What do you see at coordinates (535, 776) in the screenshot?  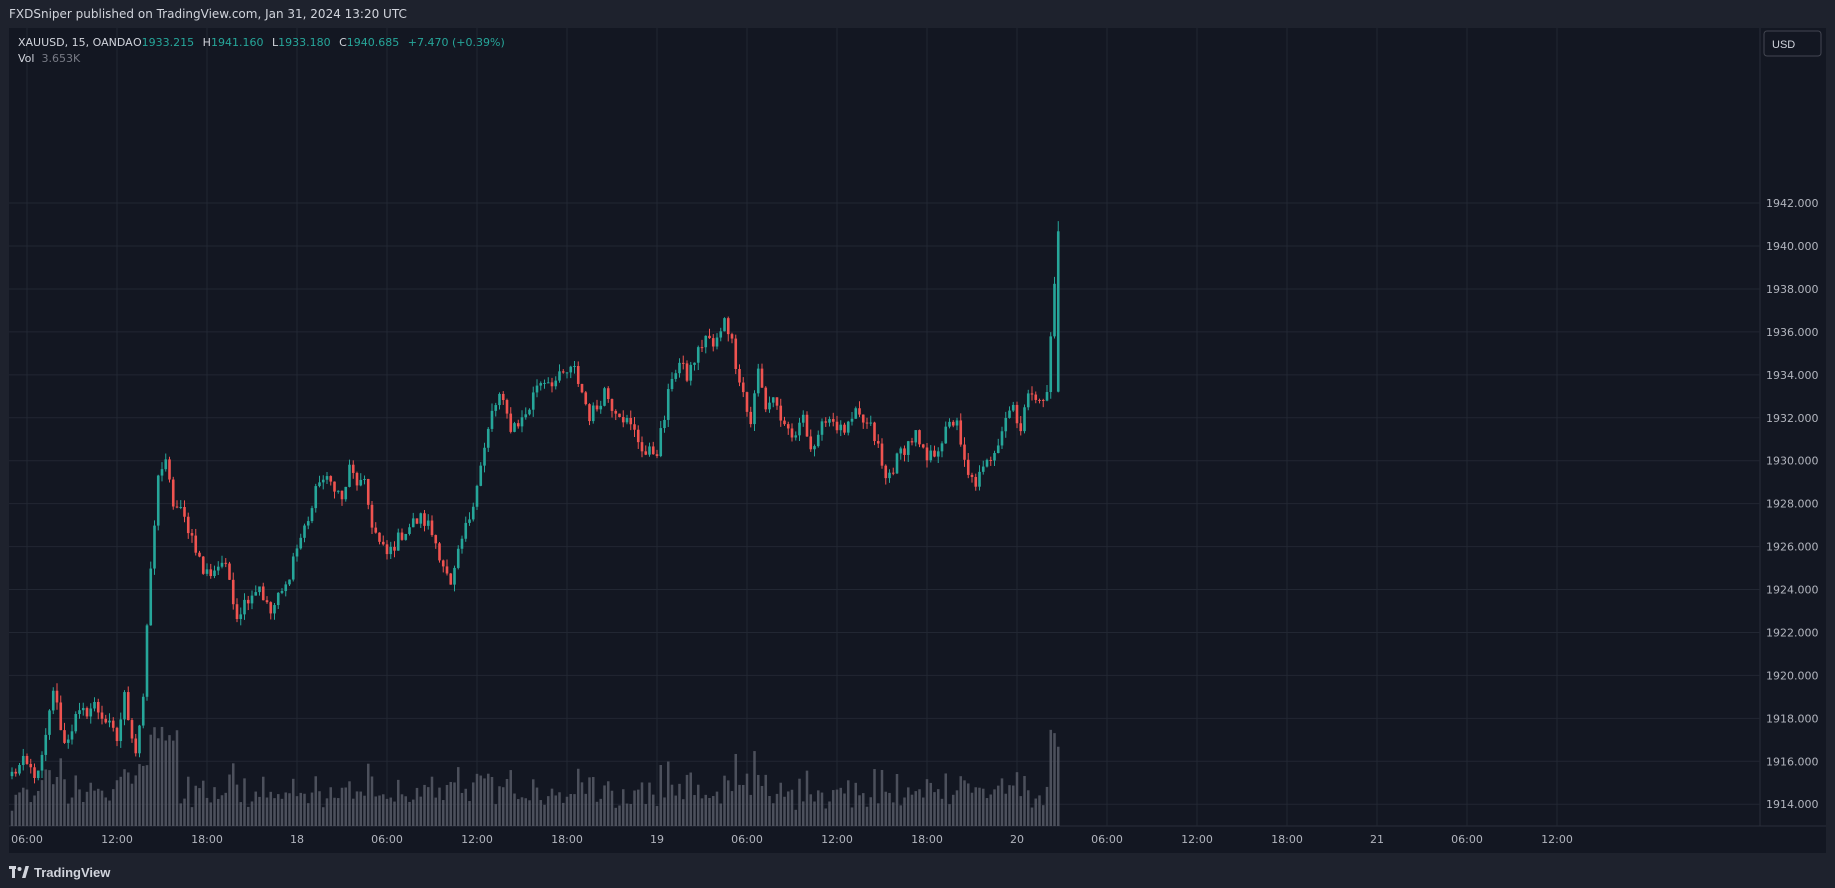 I see `volume-bars` at bounding box center [535, 776].